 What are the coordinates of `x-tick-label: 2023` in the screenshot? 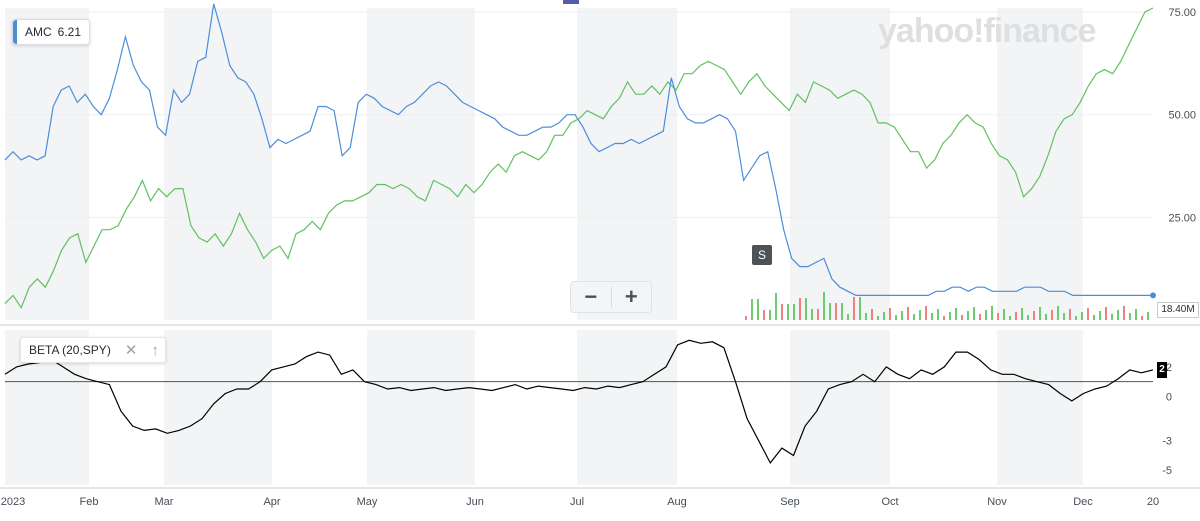 It's located at (13, 502).